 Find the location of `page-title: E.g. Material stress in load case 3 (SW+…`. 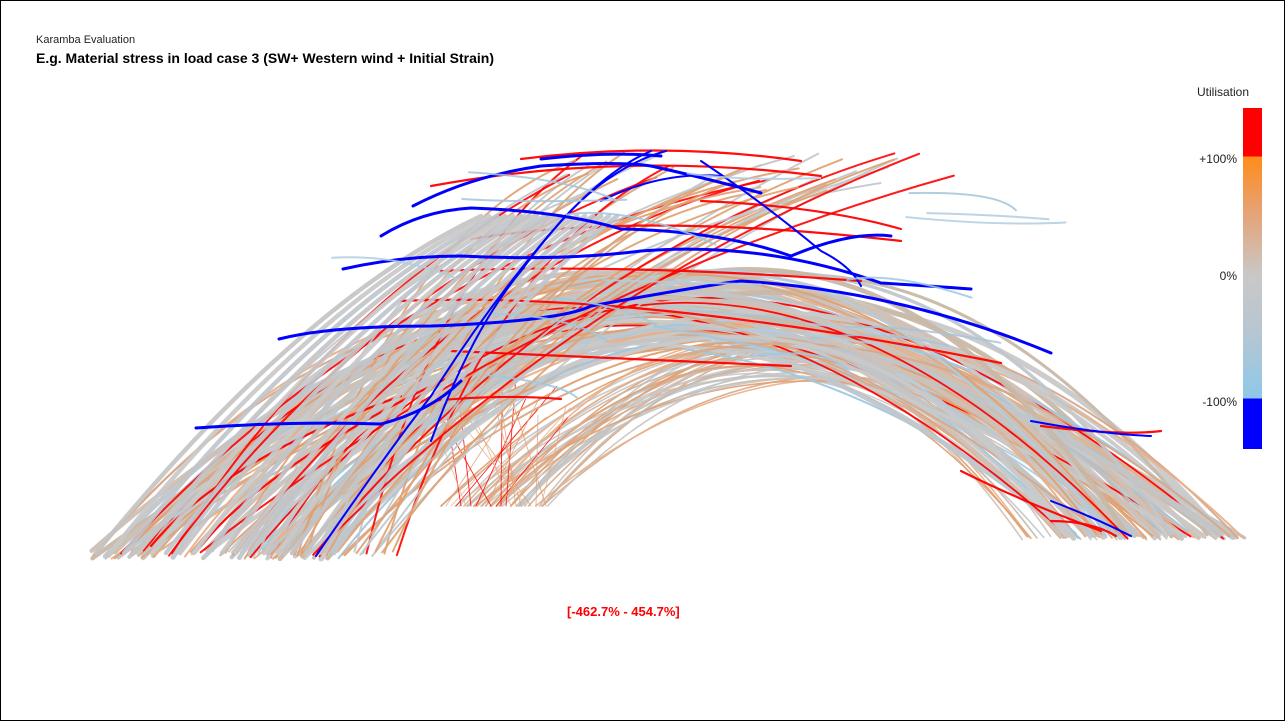

page-title: E.g. Material stress in load case 3 (SW+… is located at coordinates (265, 58).